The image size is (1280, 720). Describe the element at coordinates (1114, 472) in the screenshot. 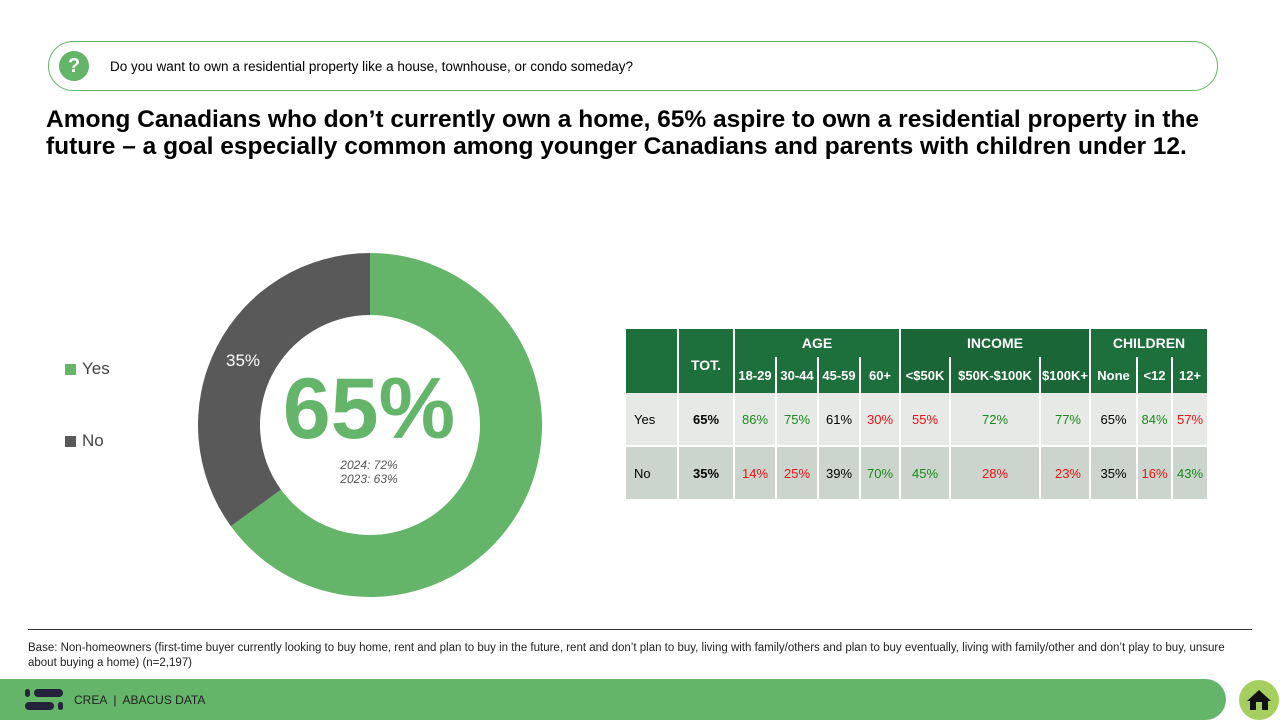

I see `value-cell: 35%` at that location.